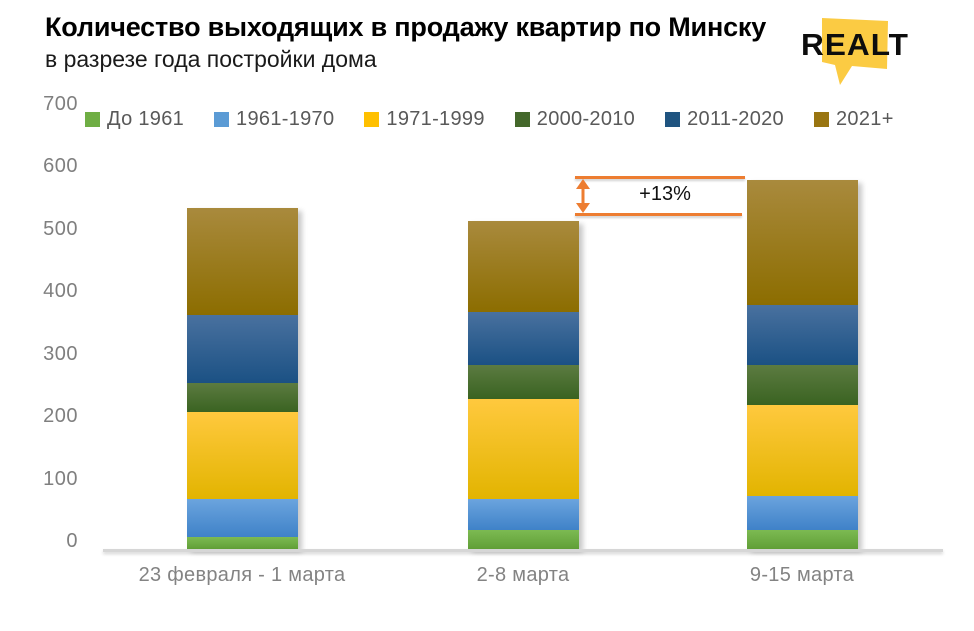 Image resolution: width=974 pixels, height=631 pixels. Describe the element at coordinates (586, 119) in the screenshot. I see `legend-label: 2000-2010` at that location.